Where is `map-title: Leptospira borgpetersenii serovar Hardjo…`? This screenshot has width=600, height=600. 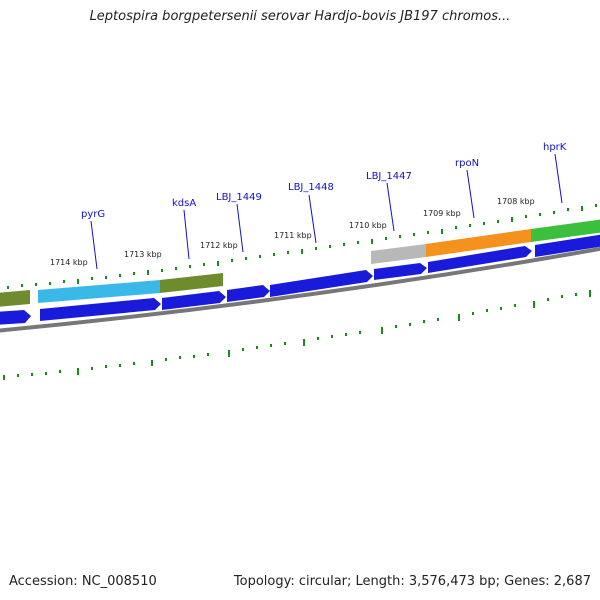
map-title: Leptospira borgpetersenii serovar Hardjo… is located at coordinates (300, 16).